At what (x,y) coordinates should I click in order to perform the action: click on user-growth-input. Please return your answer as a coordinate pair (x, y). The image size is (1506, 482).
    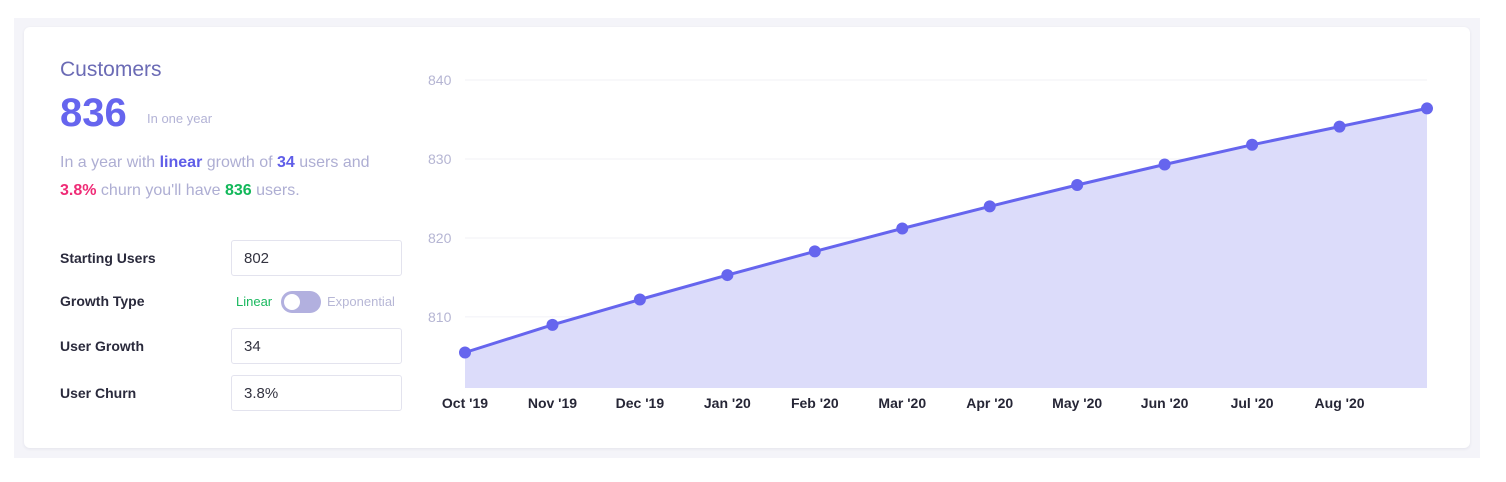
    Looking at the image, I should click on (316, 346).